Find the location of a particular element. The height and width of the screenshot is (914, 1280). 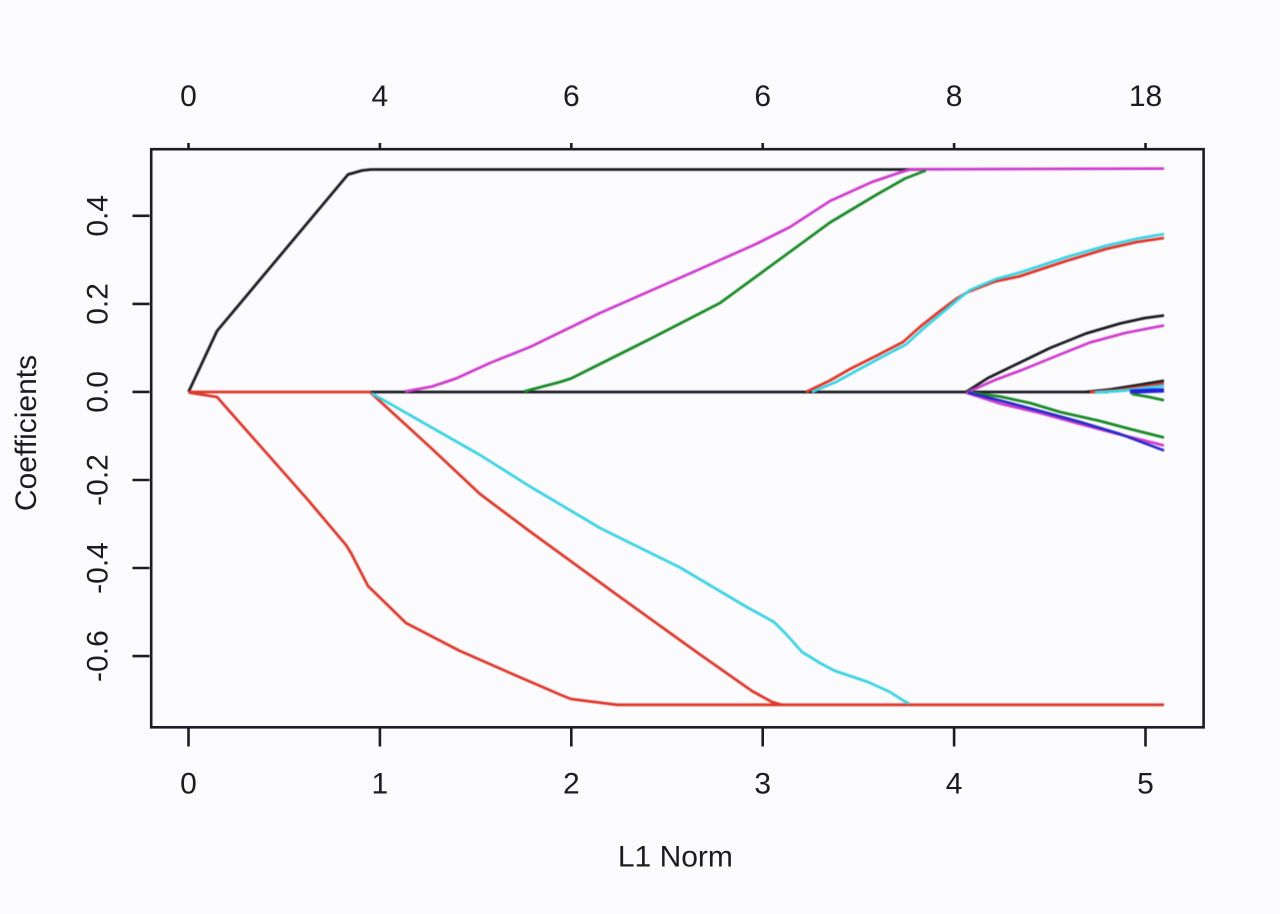

svg-text: 0.2 is located at coordinates (98, 304).